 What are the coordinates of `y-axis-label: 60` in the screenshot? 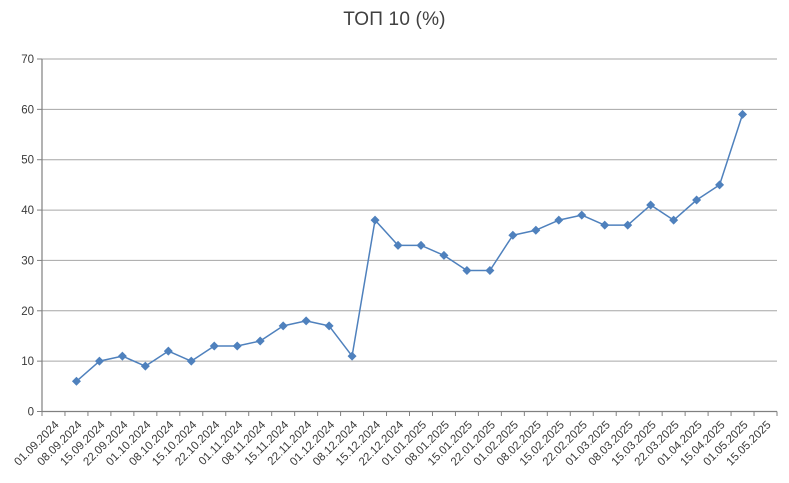 It's located at (27, 110).